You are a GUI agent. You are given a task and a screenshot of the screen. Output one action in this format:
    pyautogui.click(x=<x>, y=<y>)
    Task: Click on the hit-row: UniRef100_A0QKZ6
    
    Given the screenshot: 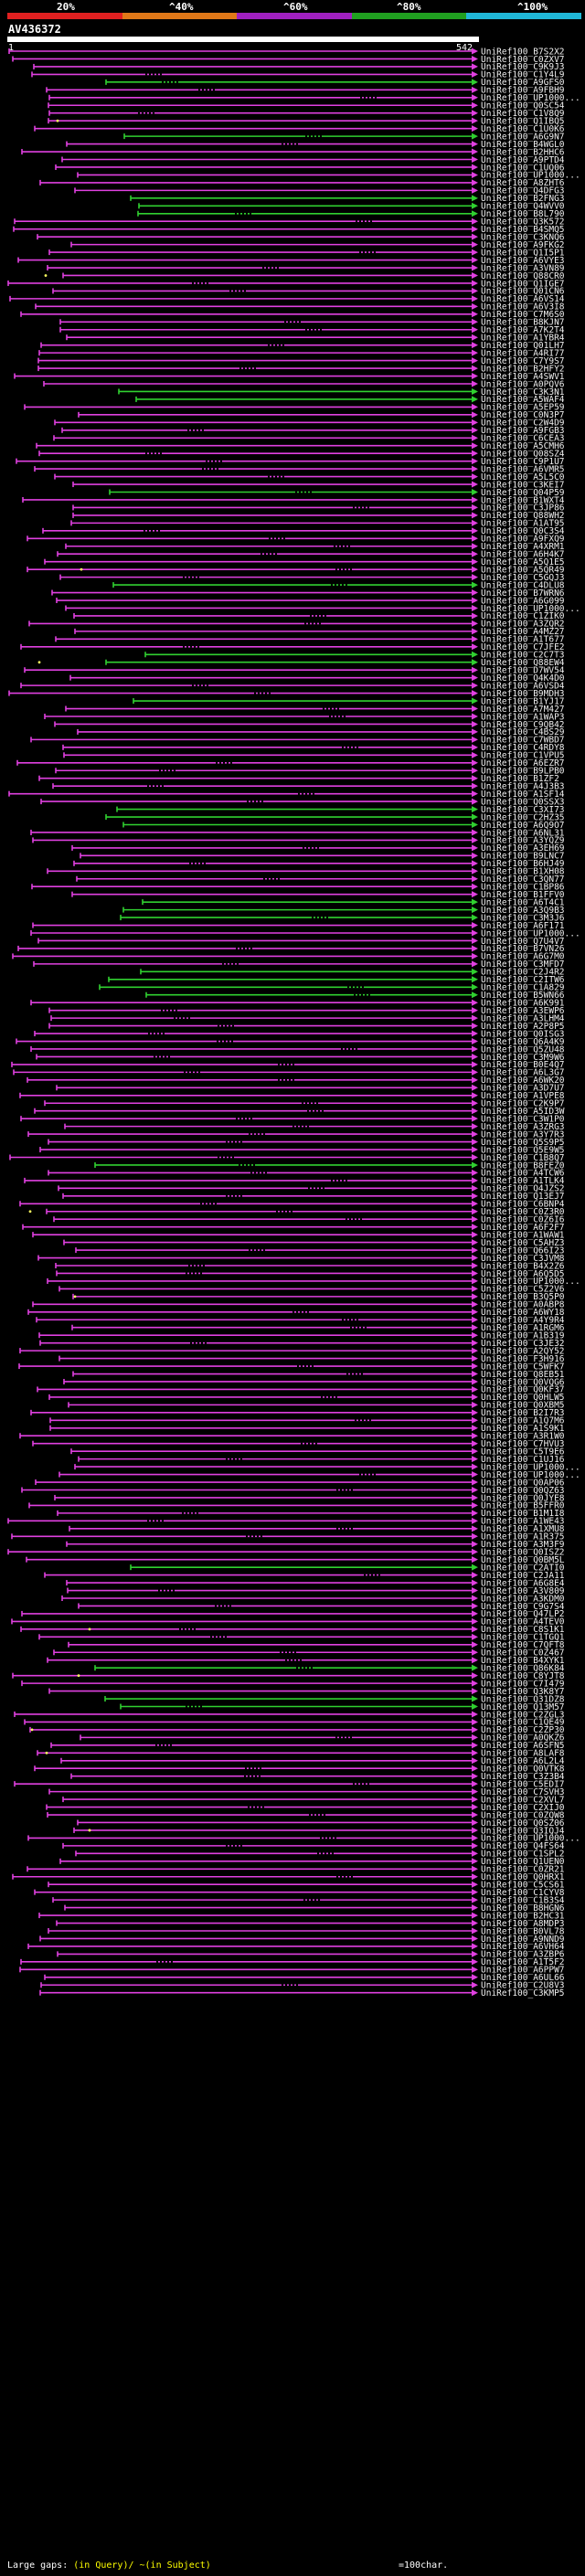 What is the action you would take?
    pyautogui.click(x=323, y=1738)
    